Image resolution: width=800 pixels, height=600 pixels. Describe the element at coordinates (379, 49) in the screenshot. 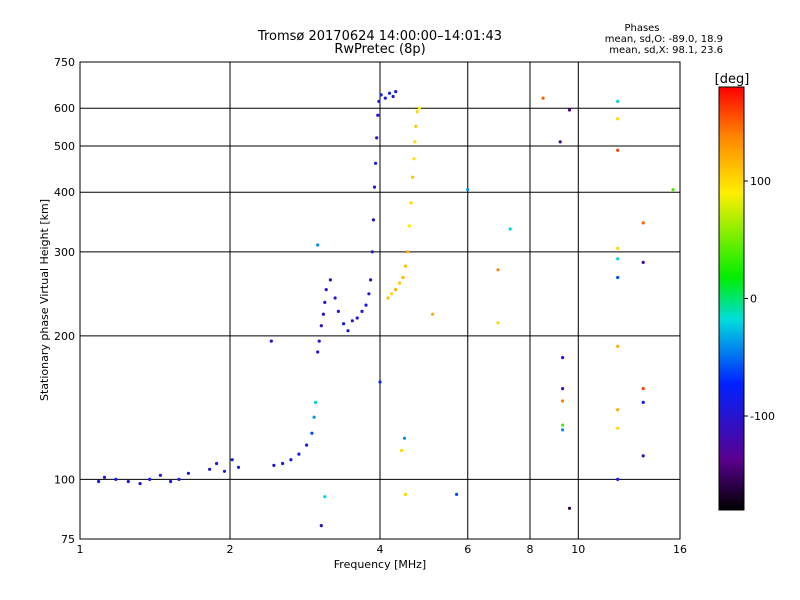

I see `chart-subtitle: RwPretec (8p)` at that location.